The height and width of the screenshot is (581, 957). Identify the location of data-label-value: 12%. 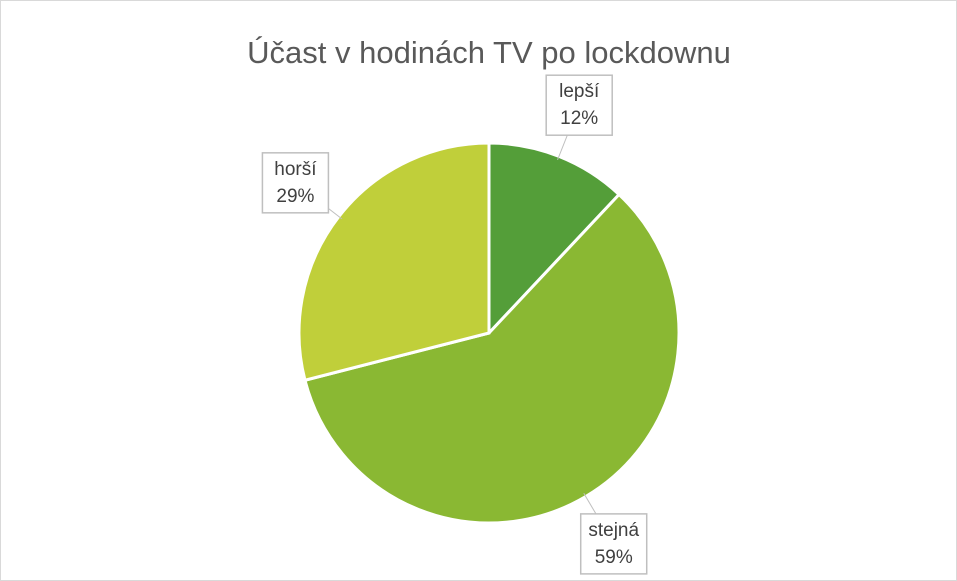
(579, 118).